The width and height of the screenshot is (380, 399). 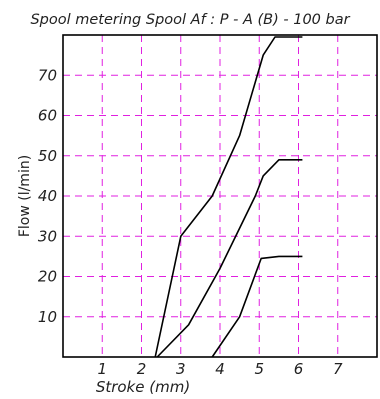 I want to click on x-tick-label: 4, so click(x=220, y=369).